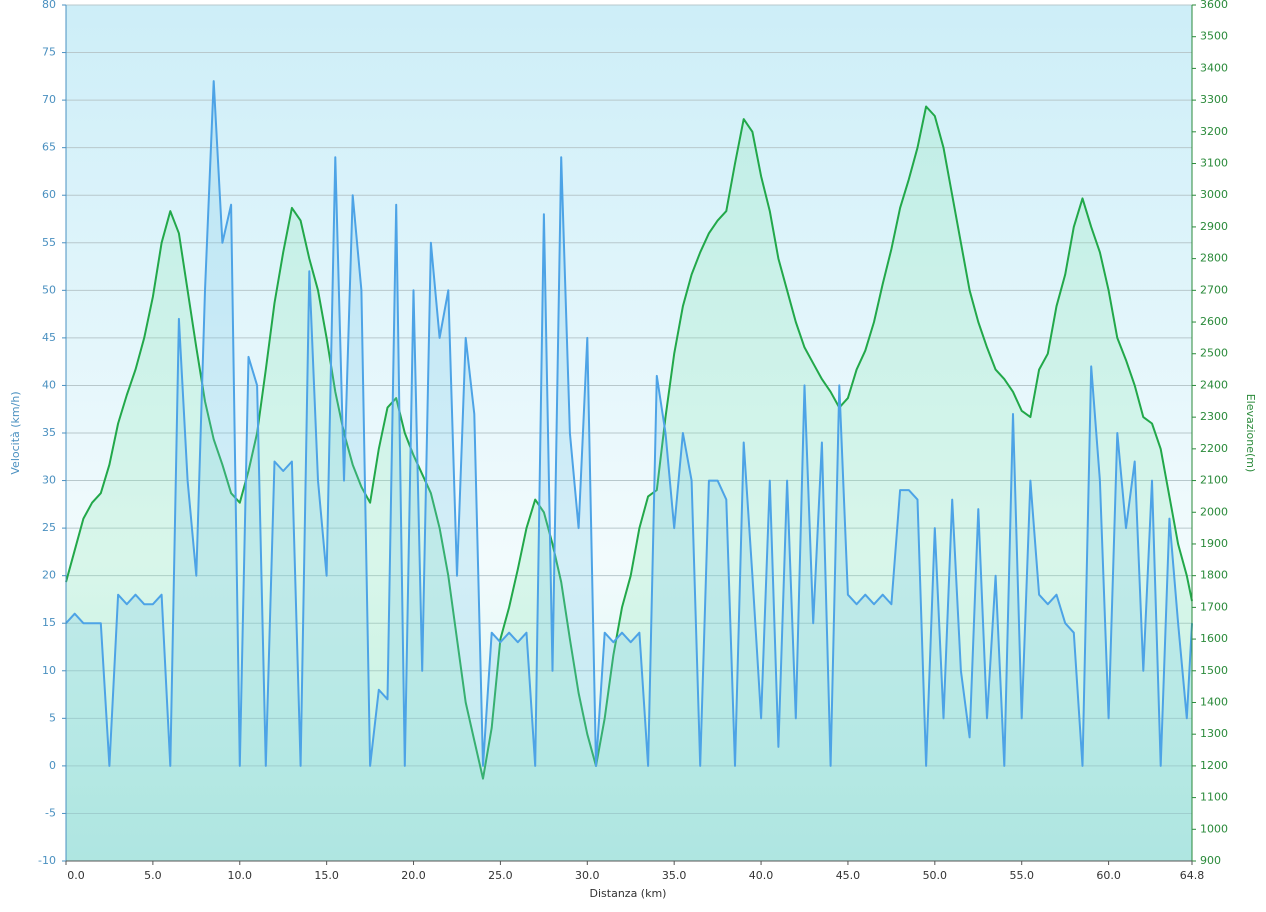 The image size is (1266, 912). What do you see at coordinates (1210, 860) in the screenshot?
I see `y2-tick-label: 900` at bounding box center [1210, 860].